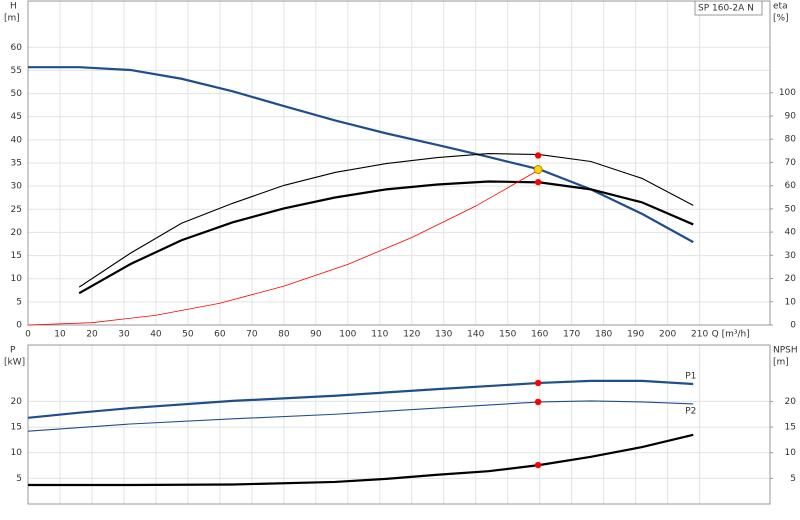 This screenshot has height=520, width=800. I want to click on series-label: P1, so click(690, 376).